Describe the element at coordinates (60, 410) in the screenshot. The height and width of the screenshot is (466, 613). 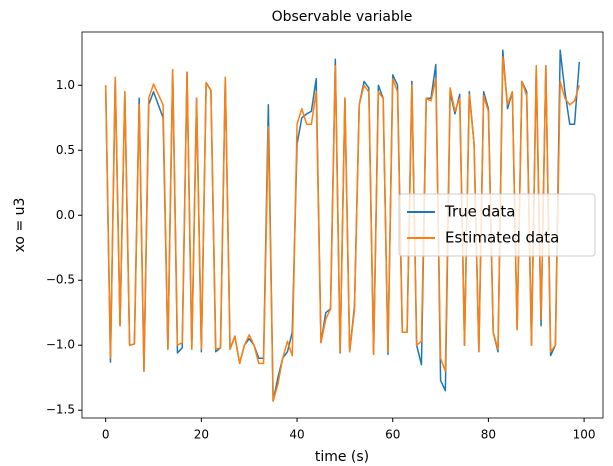
I see `y-tick-label: −1.5` at that location.